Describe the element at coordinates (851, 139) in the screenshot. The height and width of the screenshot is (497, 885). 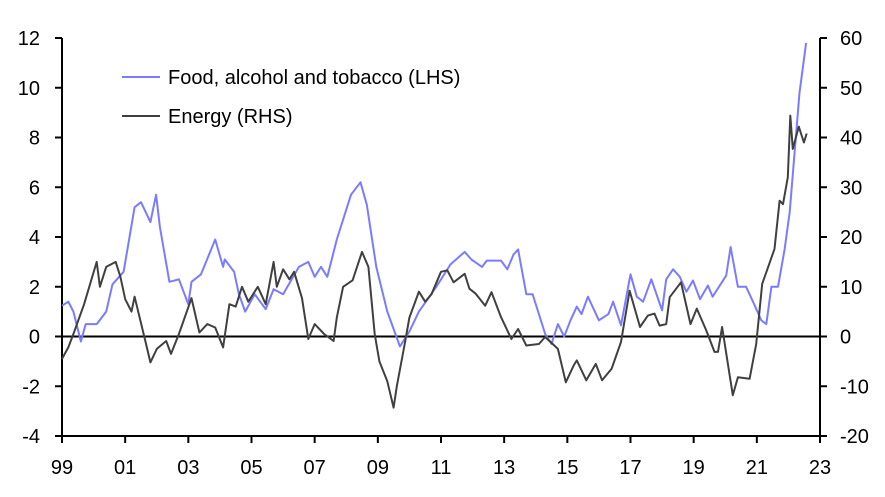
I see `right-axis-tick-label: 40` at that location.